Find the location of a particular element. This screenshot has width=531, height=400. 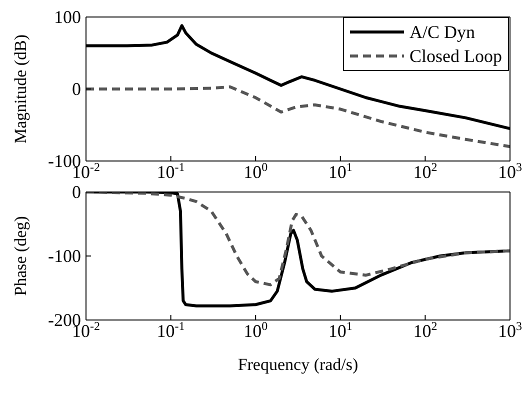

y-tick-label: -100 is located at coordinates (64, 256).